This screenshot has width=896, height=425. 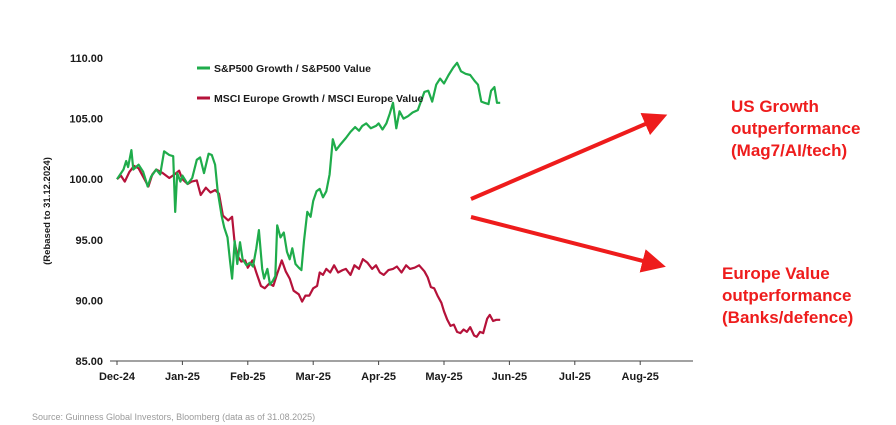 I want to click on annotation-us-growth-line2: outperformance, so click(x=795, y=128).